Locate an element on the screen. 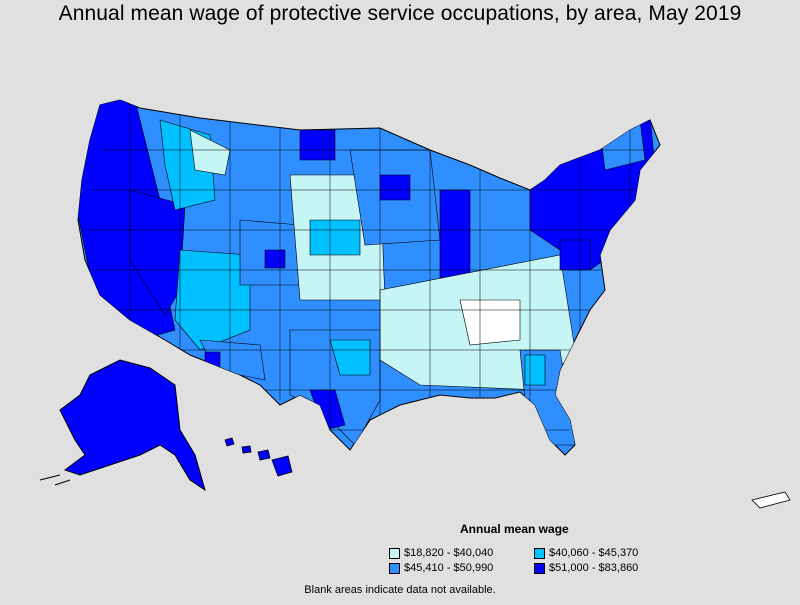  puerto-rico is located at coordinates (771, 500).